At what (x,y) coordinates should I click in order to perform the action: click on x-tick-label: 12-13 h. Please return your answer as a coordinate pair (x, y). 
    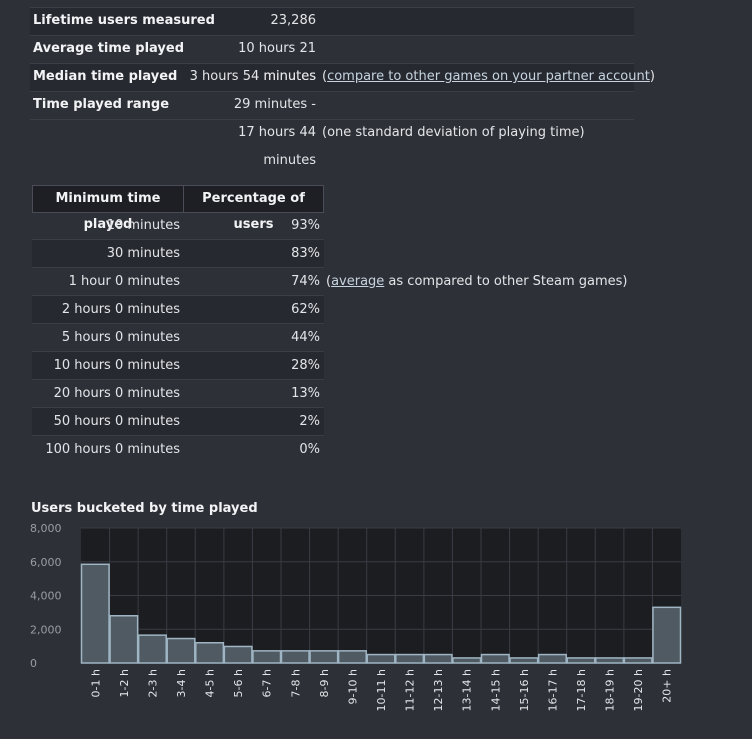
    Looking at the image, I should click on (438, 690).